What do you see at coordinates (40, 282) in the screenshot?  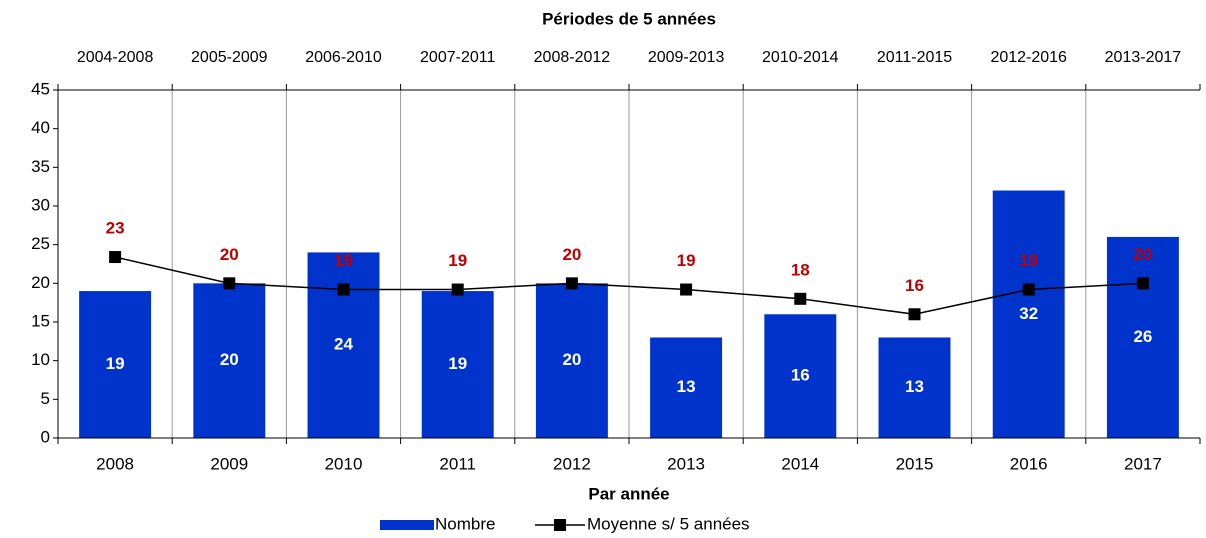 I see `y-tick-label: 20` at bounding box center [40, 282].